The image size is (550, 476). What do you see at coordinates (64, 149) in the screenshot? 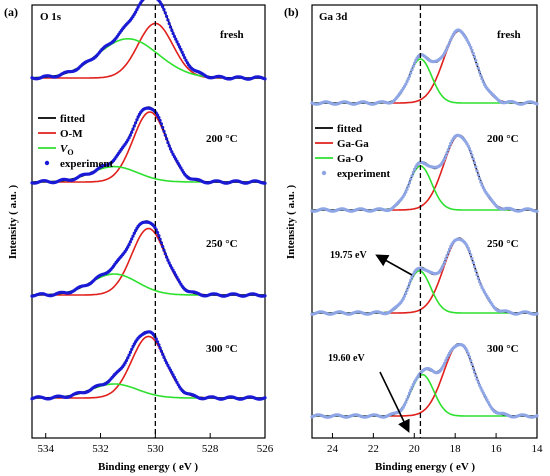
I see `legend-a-vo-main: V` at bounding box center [64, 149].